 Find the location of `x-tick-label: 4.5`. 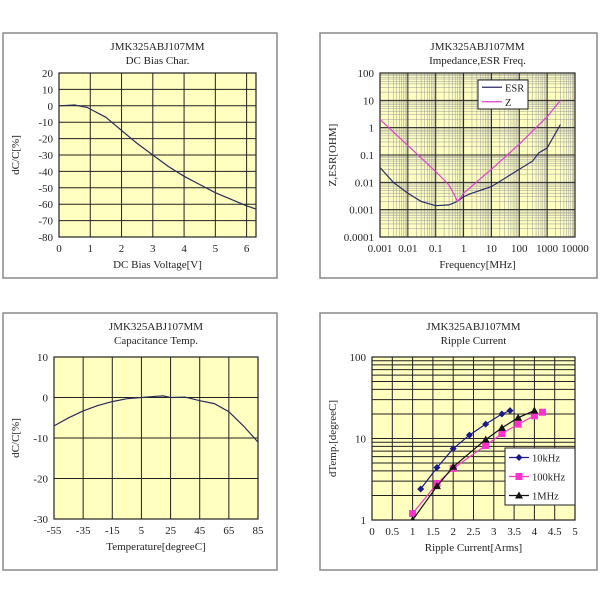

x-tick-label: 4.5 is located at coordinates (555, 532).